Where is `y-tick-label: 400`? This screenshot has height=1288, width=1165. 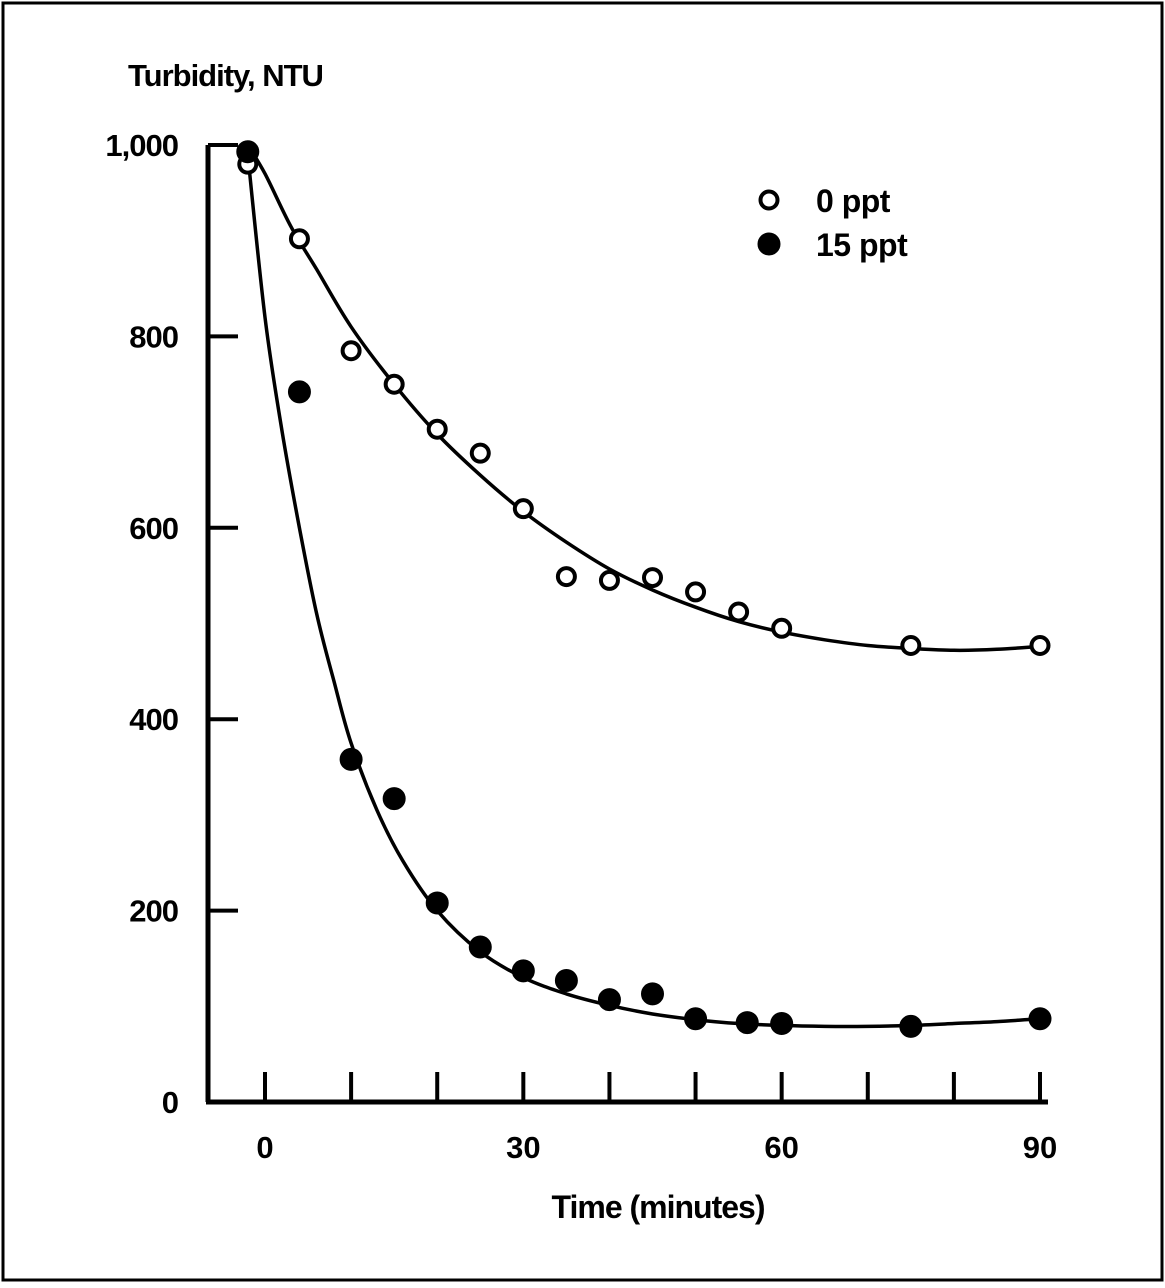
y-tick-label: 400 is located at coordinates (153, 719).